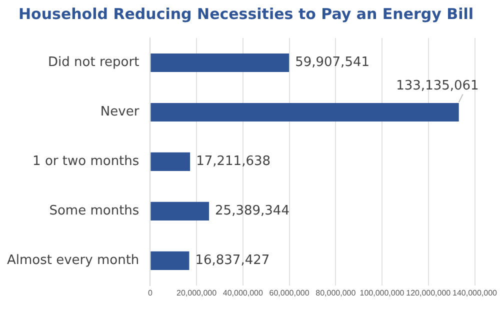 The height and width of the screenshot is (331, 500). What do you see at coordinates (475, 293) in the screenshot?
I see `x-tick-label: 140,000,000` at bounding box center [475, 293].